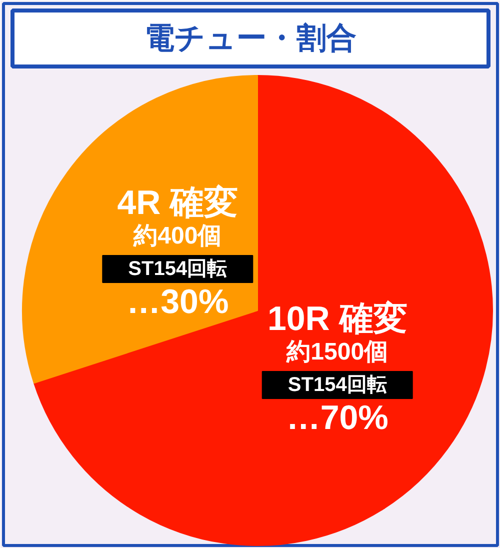 The image size is (500, 548). What do you see at coordinates (337, 352) in the screenshot?
I see `text: 約1500個` at bounding box center [337, 352].